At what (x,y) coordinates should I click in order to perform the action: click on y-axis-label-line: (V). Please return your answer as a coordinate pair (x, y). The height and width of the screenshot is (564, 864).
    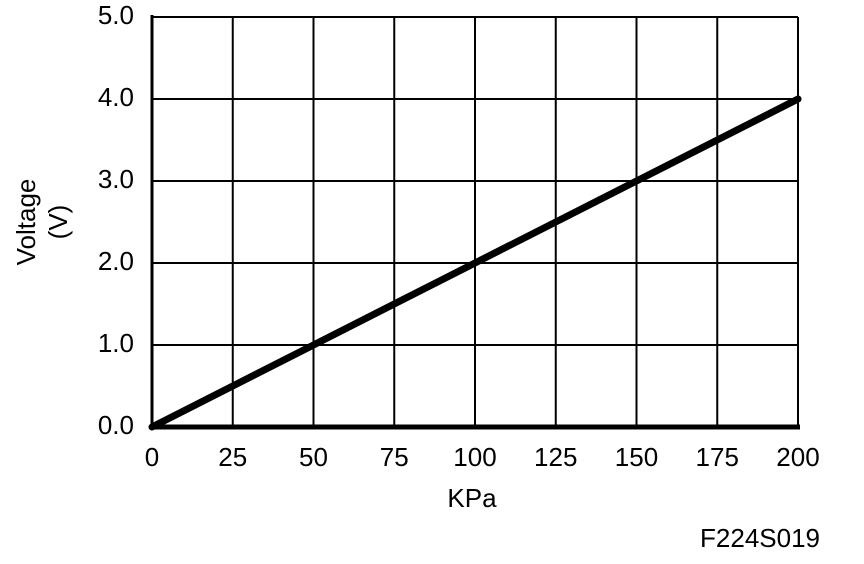
    Looking at the image, I should click on (58, 222).